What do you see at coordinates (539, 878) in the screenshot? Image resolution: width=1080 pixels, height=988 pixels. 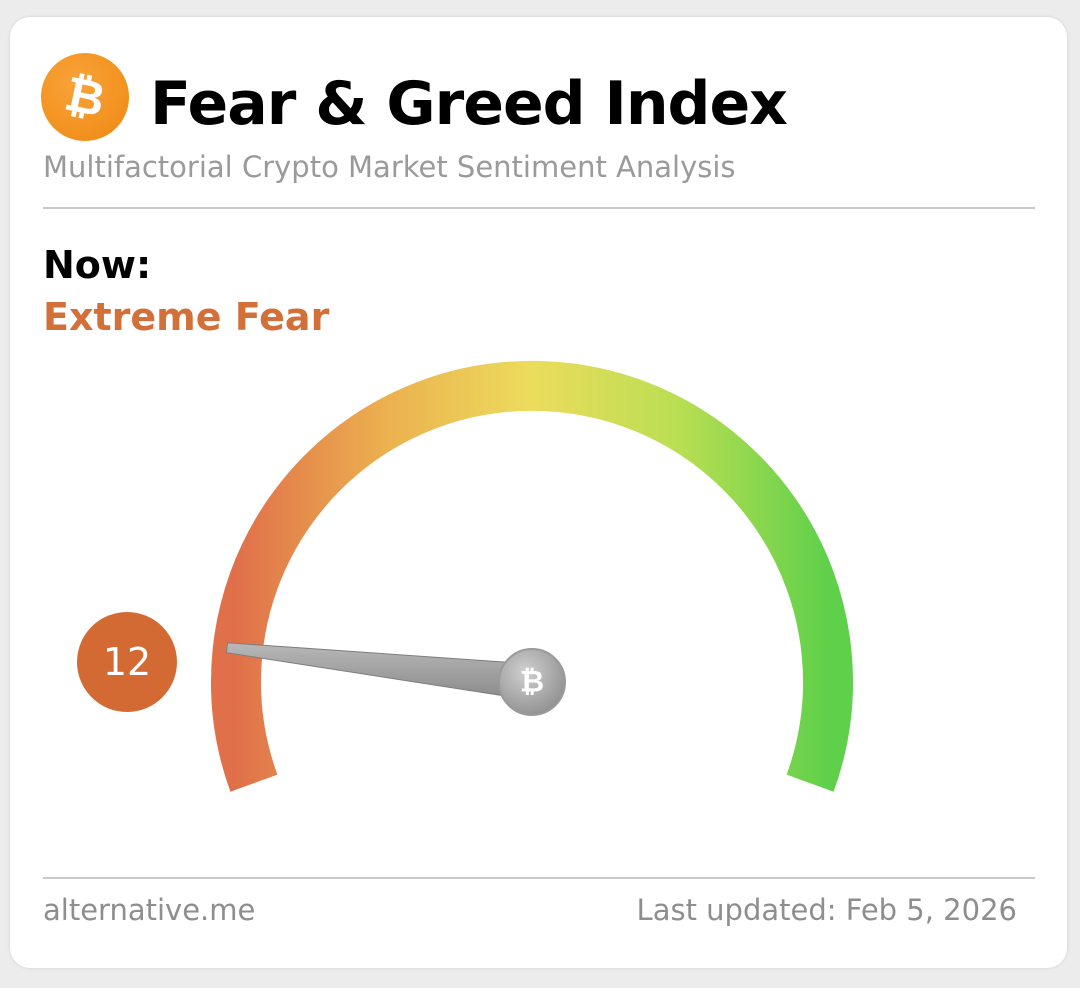 I see `footer-divider` at bounding box center [539, 878].